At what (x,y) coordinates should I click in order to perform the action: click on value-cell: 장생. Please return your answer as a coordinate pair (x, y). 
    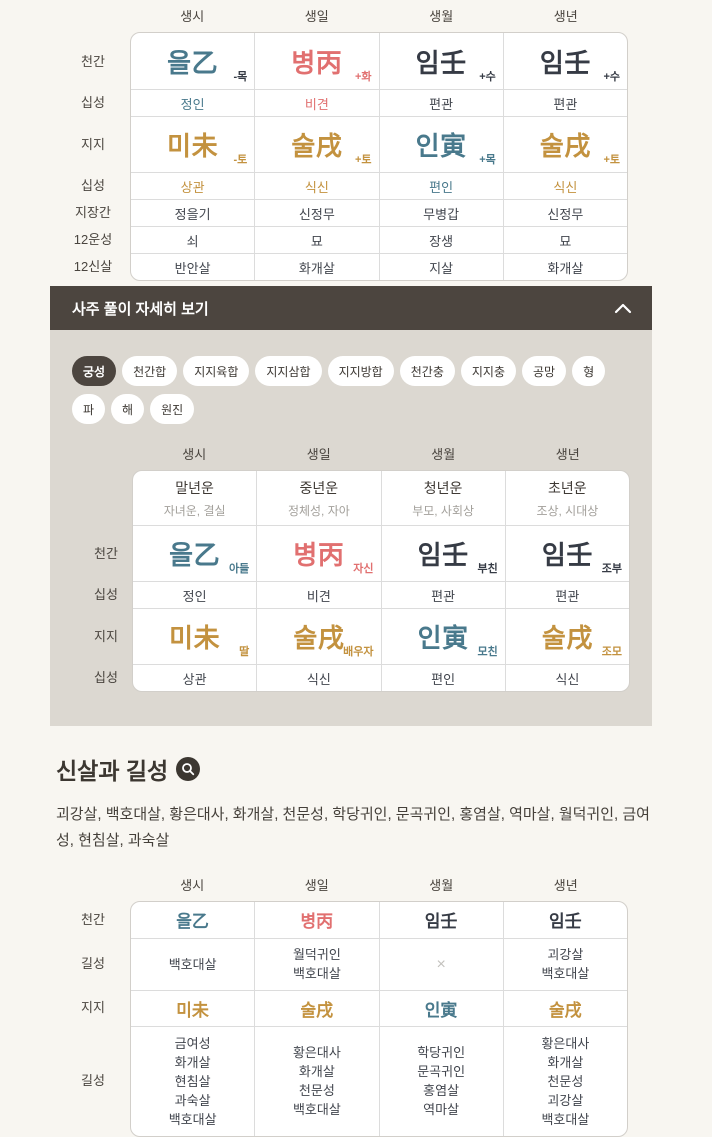
    Looking at the image, I should click on (440, 240).